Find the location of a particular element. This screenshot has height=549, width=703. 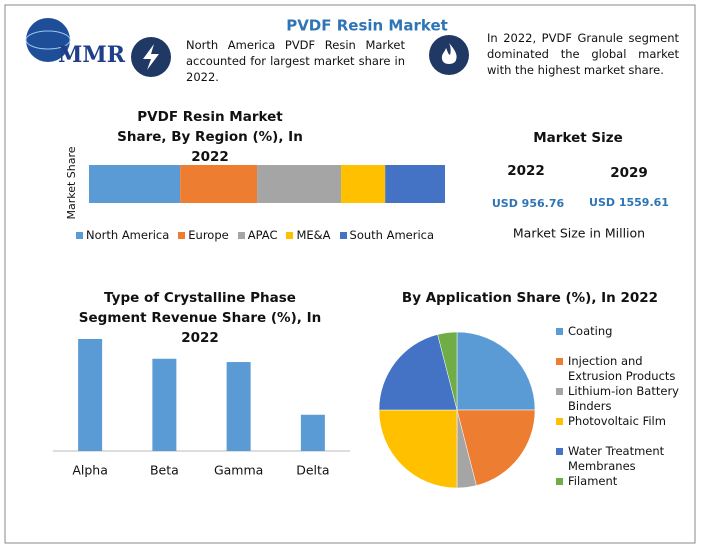

market-value: USD 956.76 is located at coordinates (528, 203).